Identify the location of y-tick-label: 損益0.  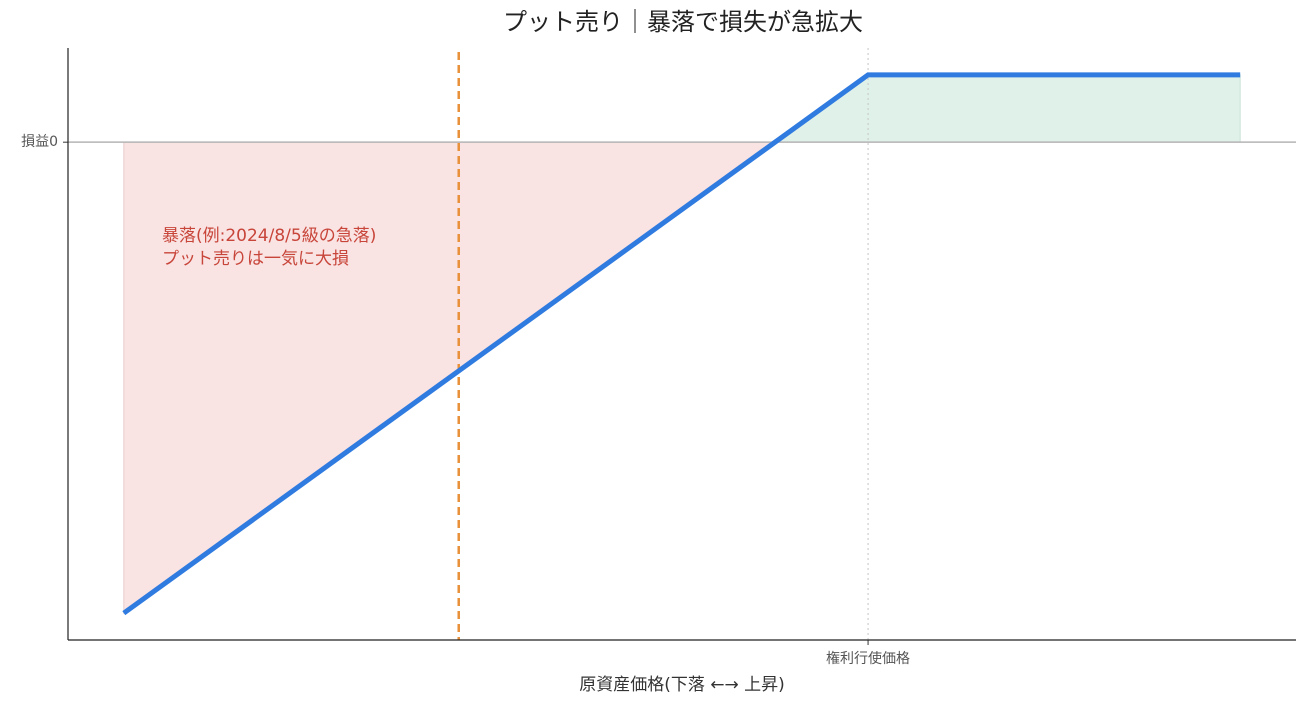
(39, 142).